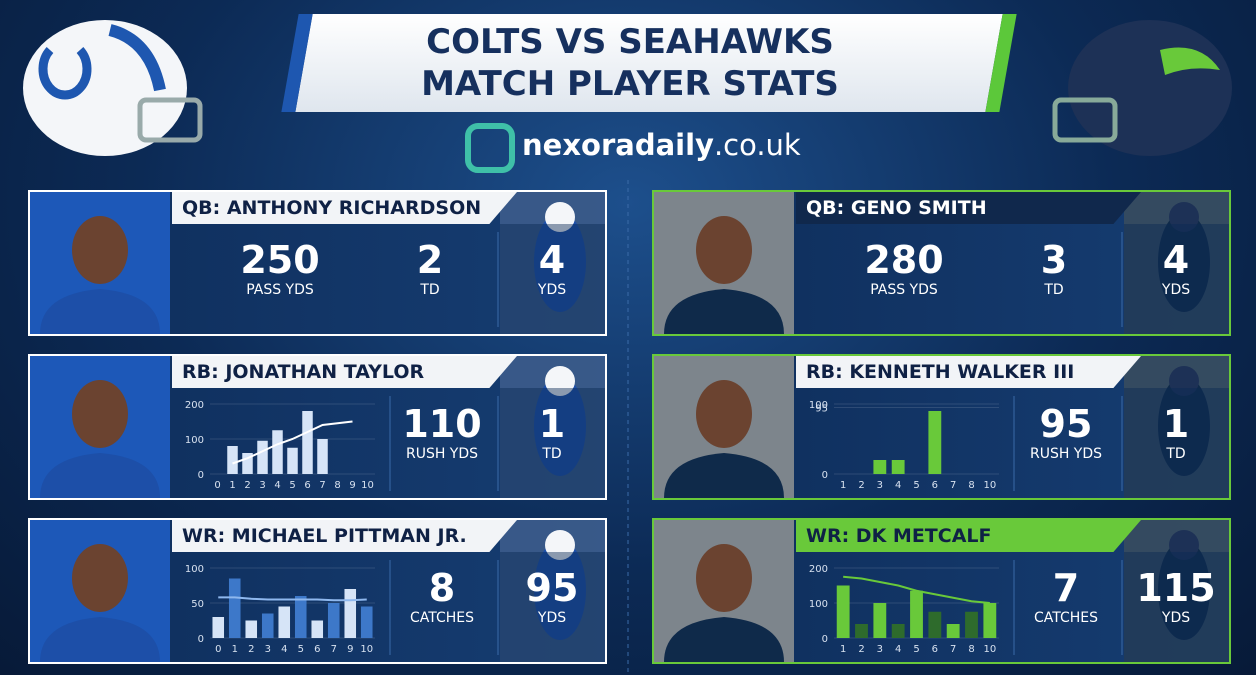  I want to click on stat-value: 110, so click(442, 424).